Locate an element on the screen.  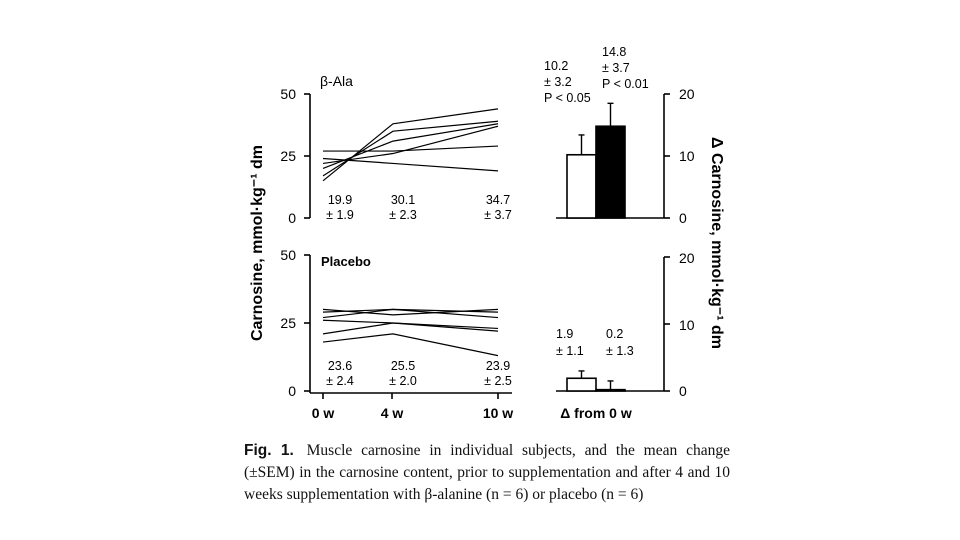
x-tick-label: 0 w is located at coordinates (323, 413).